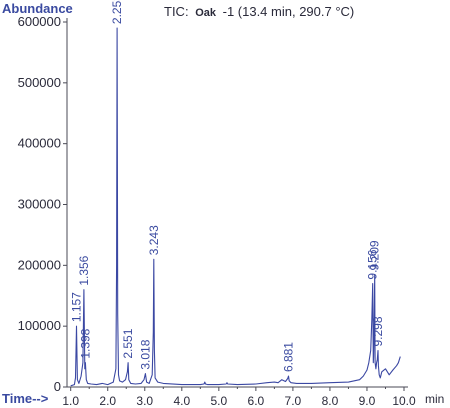  Describe the element at coordinates (256, 401) in the screenshot. I see `x-tick-label: 6.0` at that location.